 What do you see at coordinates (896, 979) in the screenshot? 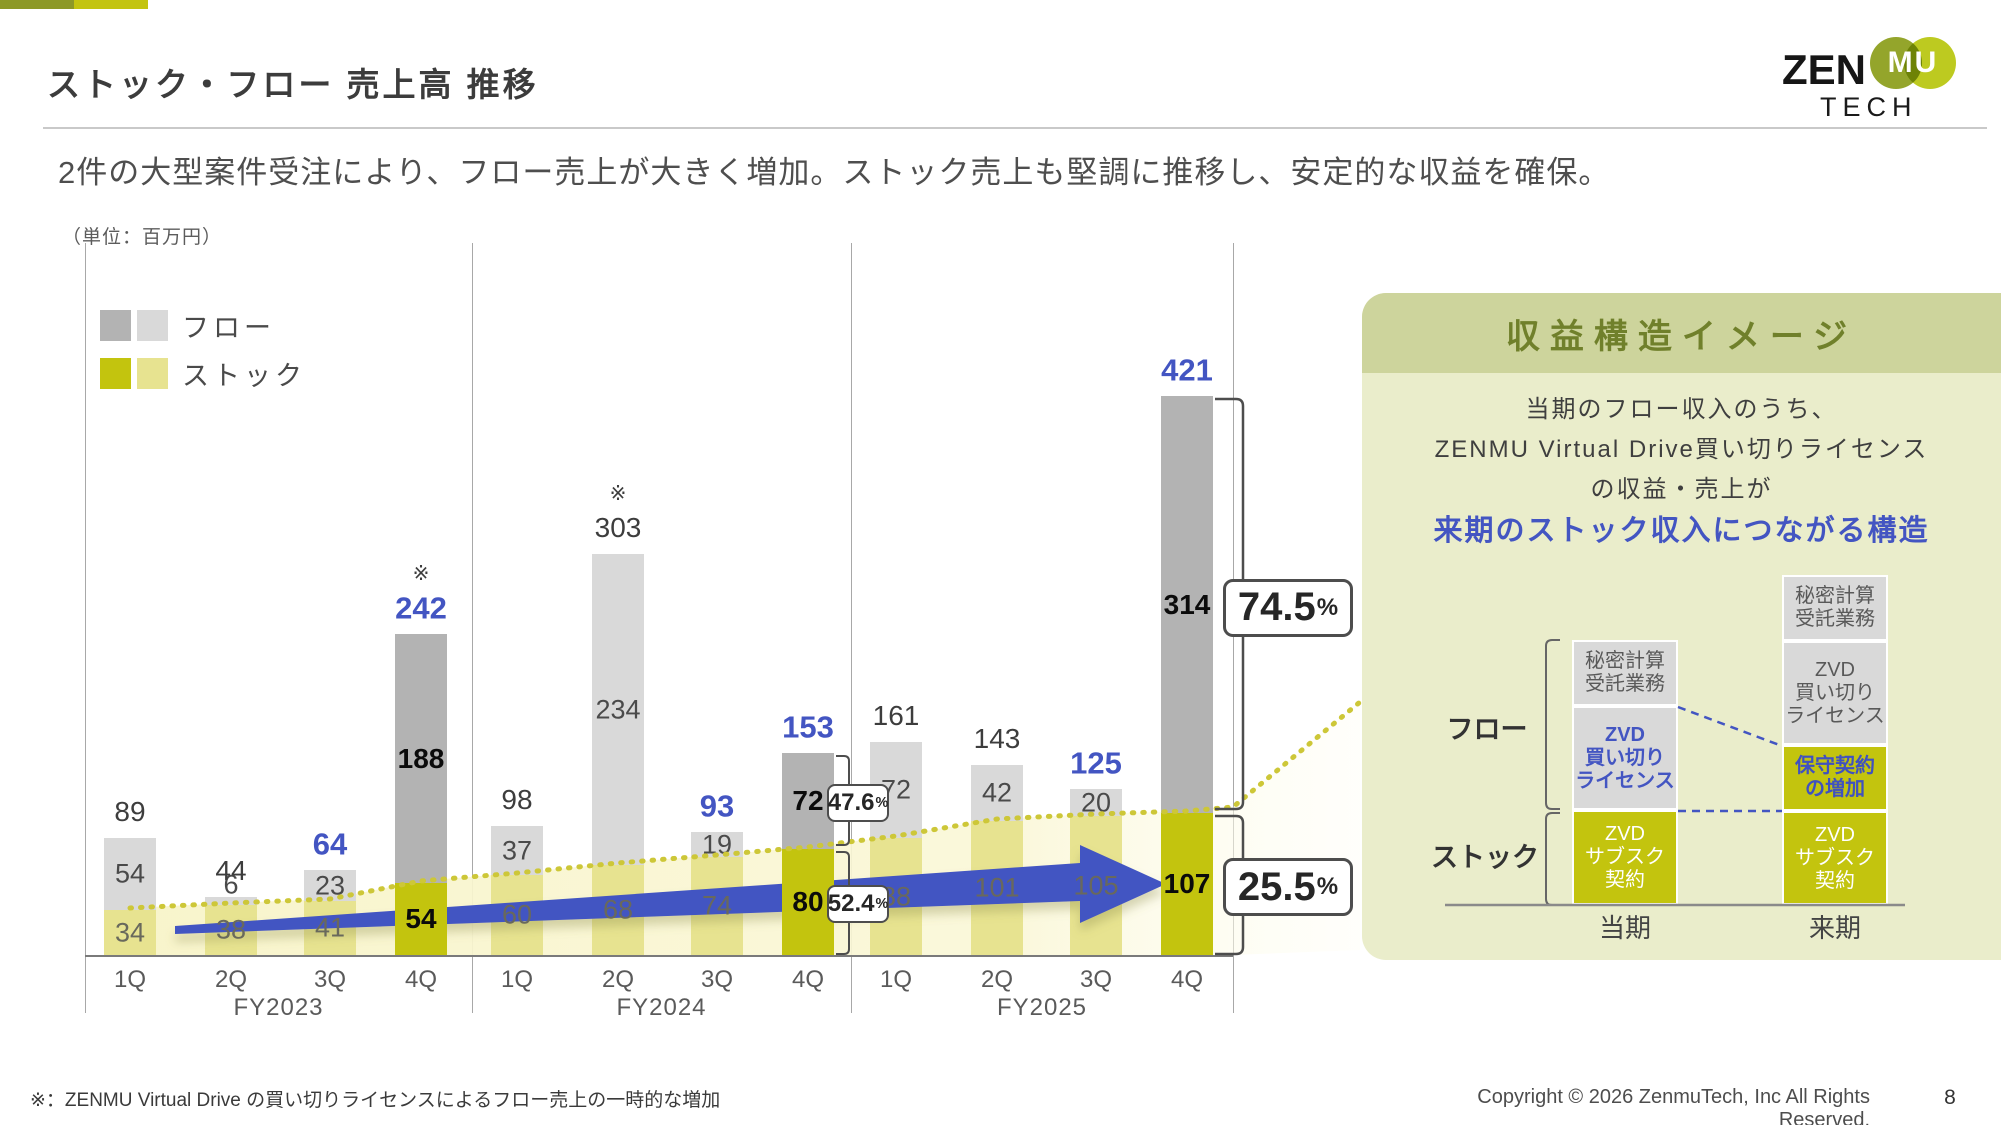
I see `axis-label-fy2025-1q: 1Q` at bounding box center [896, 979].